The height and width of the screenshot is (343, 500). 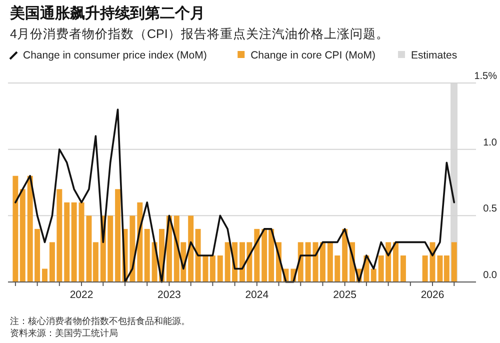 I want to click on chart-title: 美国通胀飙升持续到第二个月, so click(x=107, y=13).